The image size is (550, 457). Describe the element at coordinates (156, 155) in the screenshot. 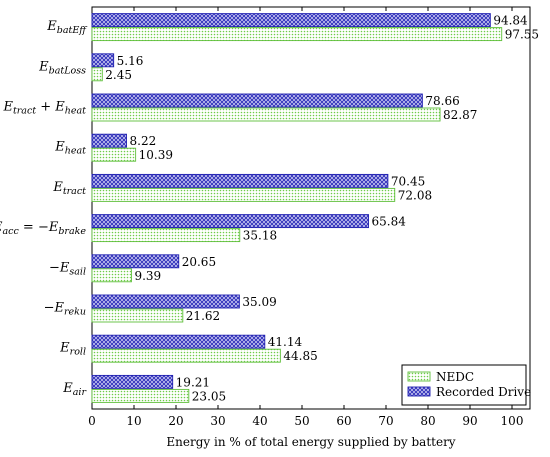

I see `value-label-nedc: 10.39` at that location.